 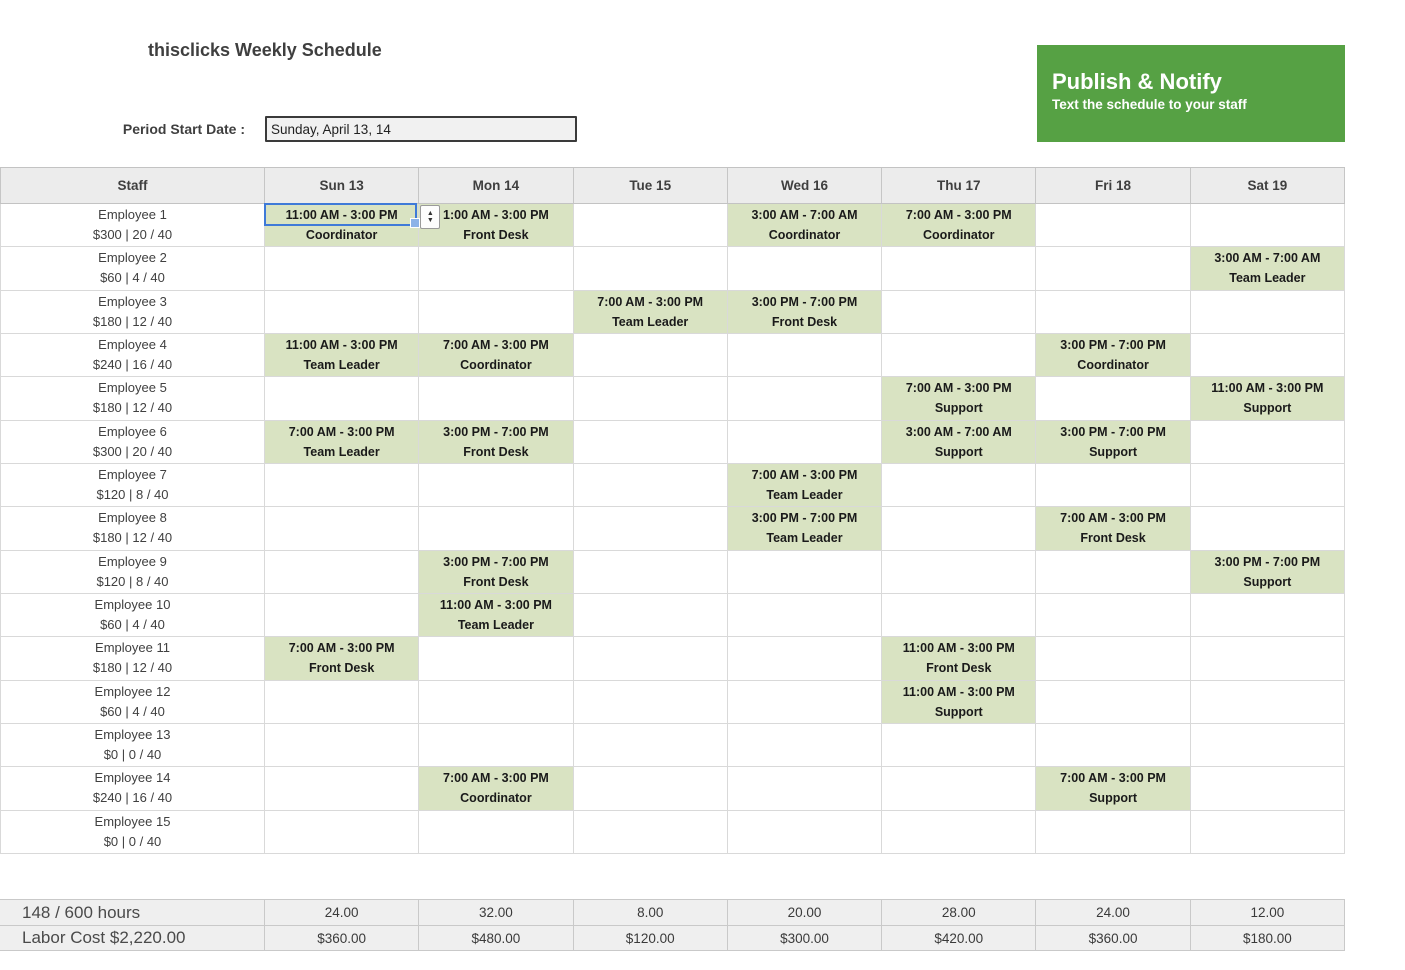 I want to click on column-header-day: Thu 17, so click(x=959, y=185).